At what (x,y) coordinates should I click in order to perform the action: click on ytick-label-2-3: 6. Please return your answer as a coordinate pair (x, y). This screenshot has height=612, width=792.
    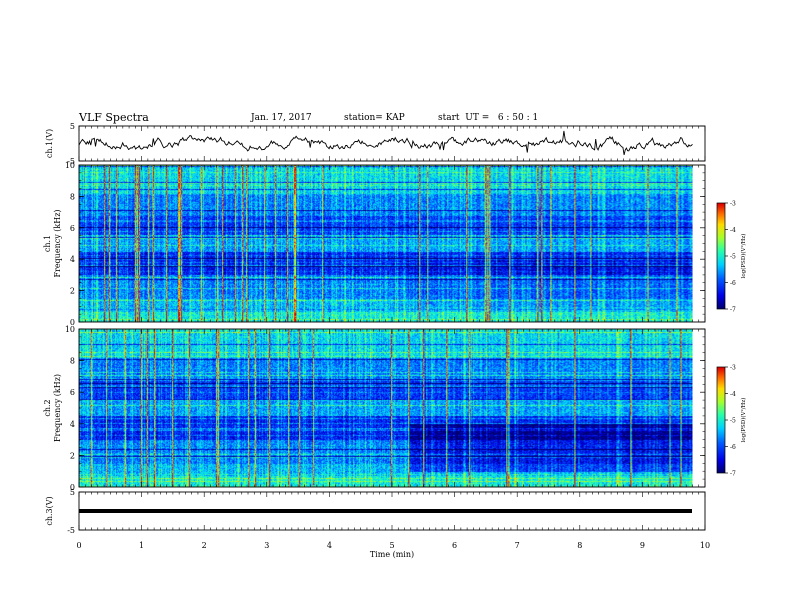
    Looking at the image, I should click on (72, 228).